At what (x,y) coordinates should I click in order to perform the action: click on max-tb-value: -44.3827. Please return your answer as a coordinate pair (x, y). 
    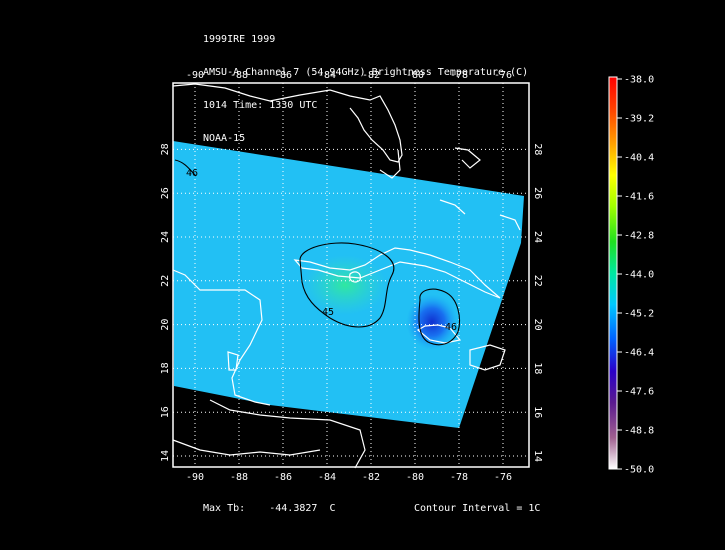
    Looking at the image, I should click on (293, 508).